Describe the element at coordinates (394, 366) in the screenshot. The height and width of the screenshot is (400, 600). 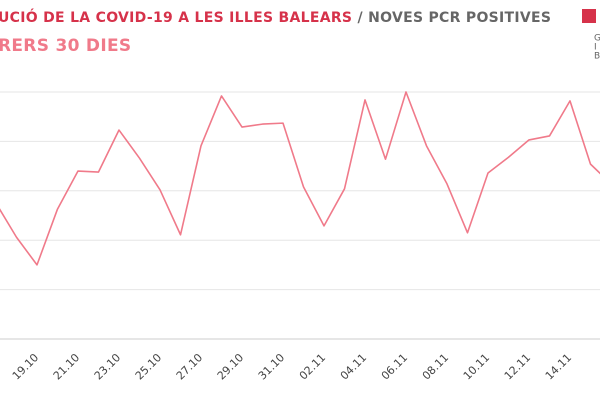
I see `x-tick-label: 06.11` at that location.